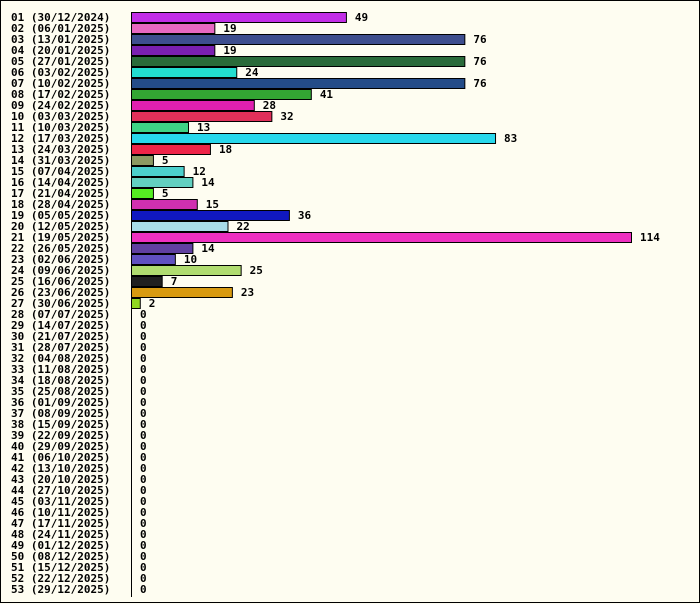 Image resolution: width=700 pixels, height=604 pixels. What do you see at coordinates (60, 160) in the screenshot?
I see `category-label: 14 (31/03/2025)` at bounding box center [60, 160].